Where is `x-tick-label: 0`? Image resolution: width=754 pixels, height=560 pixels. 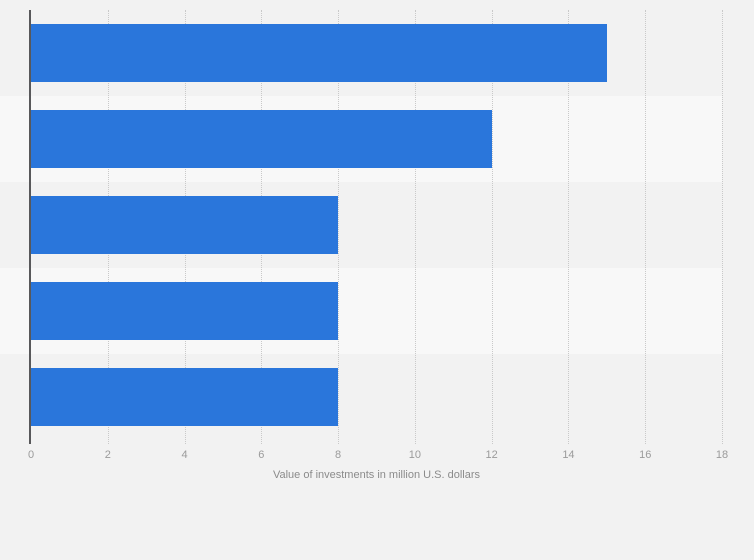 x-tick-label: 0 is located at coordinates (31, 455).